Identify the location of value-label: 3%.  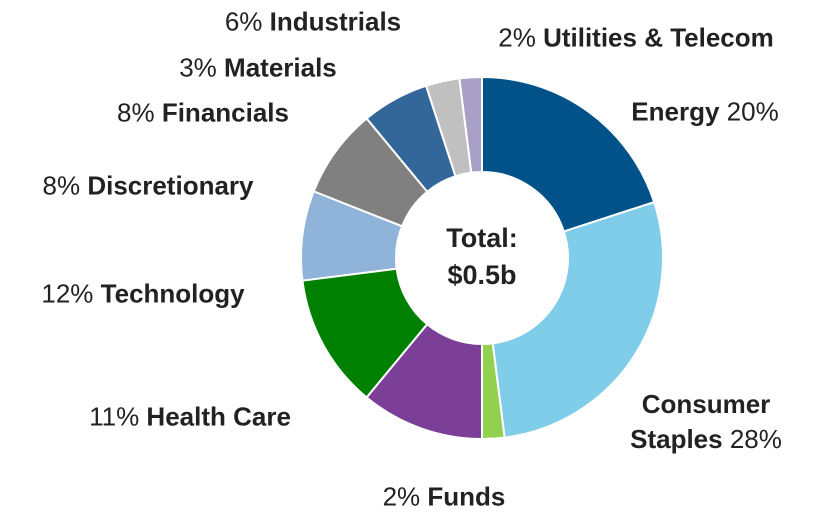
(198, 67).